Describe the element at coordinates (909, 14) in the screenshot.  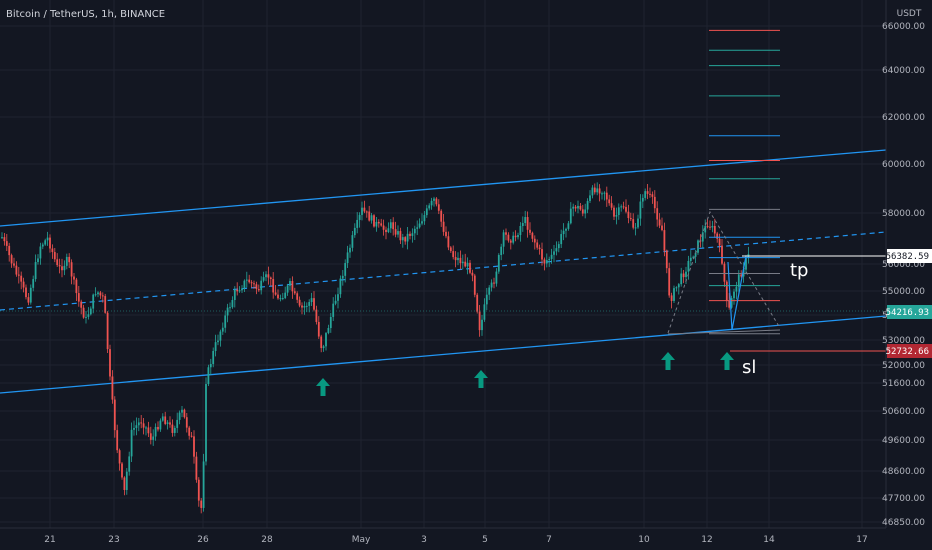
I see `currency-label: USDT` at that location.